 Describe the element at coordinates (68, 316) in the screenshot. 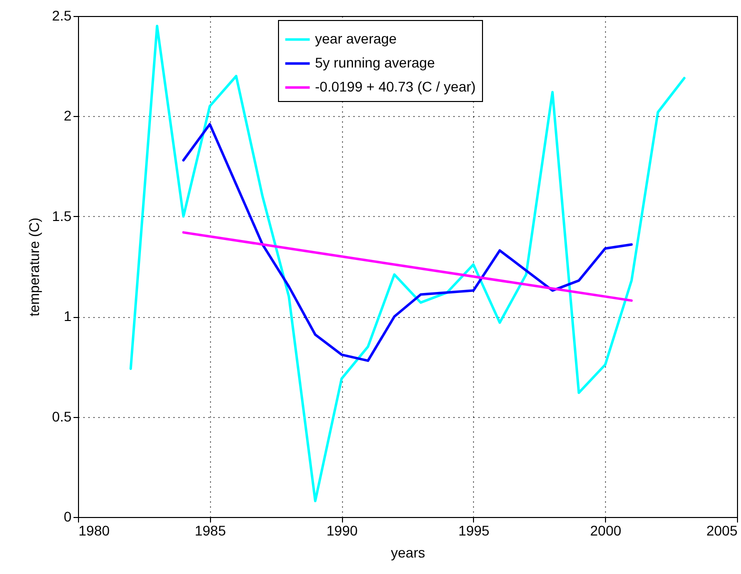

I see `y-tick-label: 1` at that location.